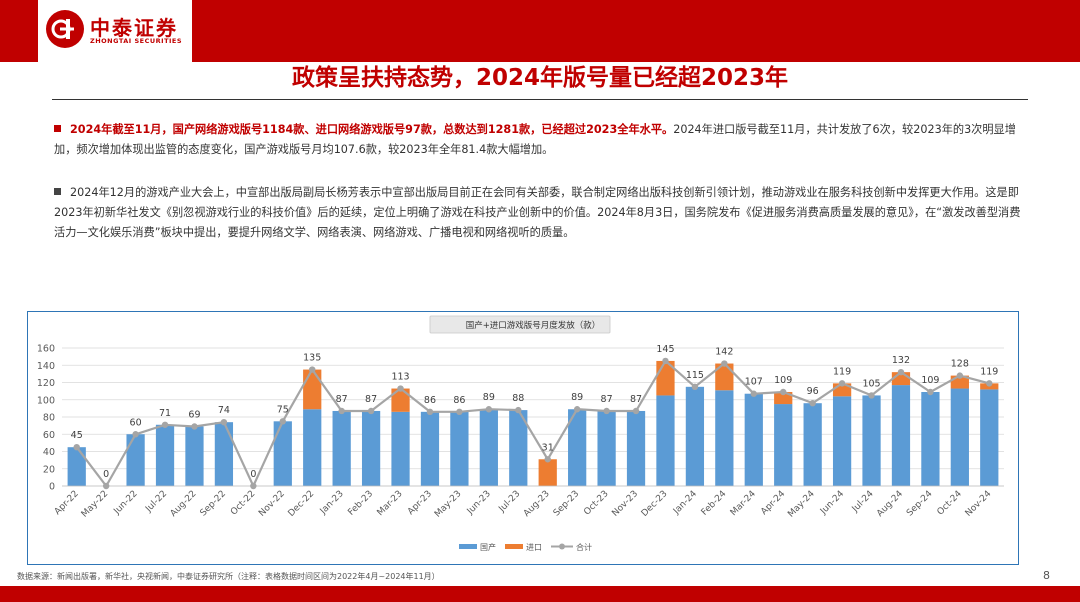  Describe the element at coordinates (213, 503) in the screenshot. I see `x-tick-label: Sep-22` at that location.